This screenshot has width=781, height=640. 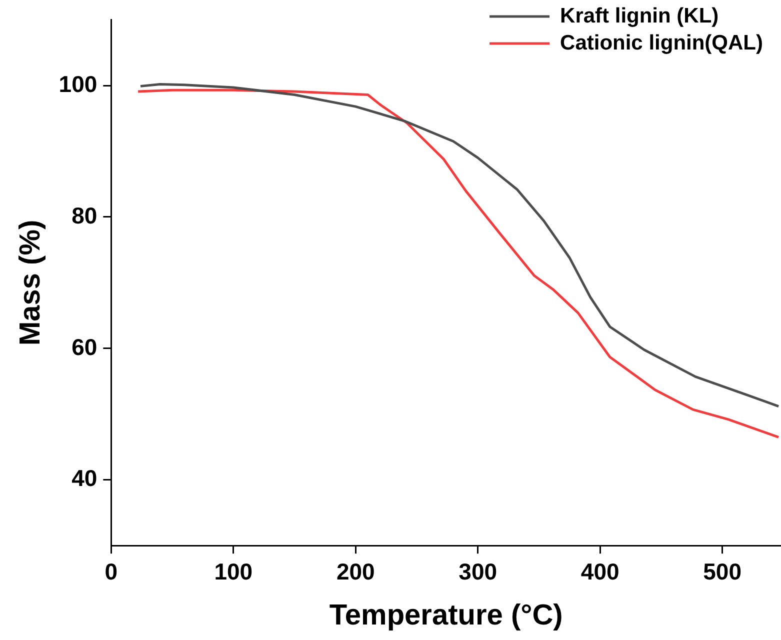 What do you see at coordinates (111, 571) in the screenshot?
I see `x-tick-label: 0` at bounding box center [111, 571].